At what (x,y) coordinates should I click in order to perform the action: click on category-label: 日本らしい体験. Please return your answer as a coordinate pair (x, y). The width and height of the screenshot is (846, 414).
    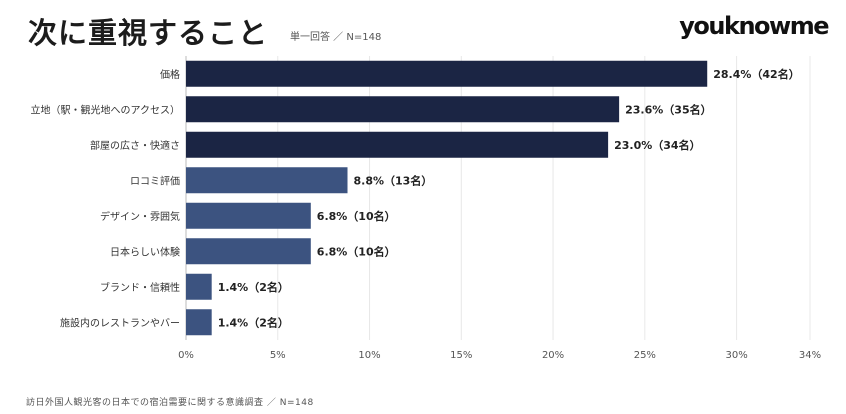
    Looking at the image, I should click on (145, 251).